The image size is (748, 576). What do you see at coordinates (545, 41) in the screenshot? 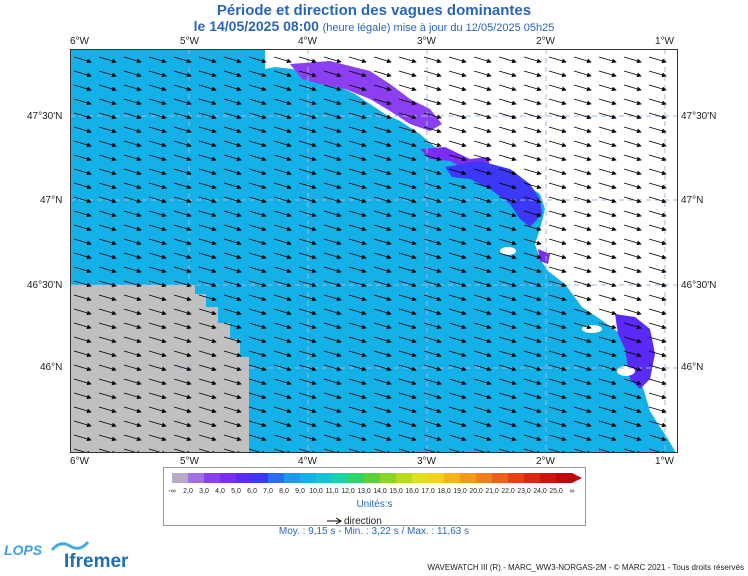
I see `top-tick: 2°W` at bounding box center [545, 41].